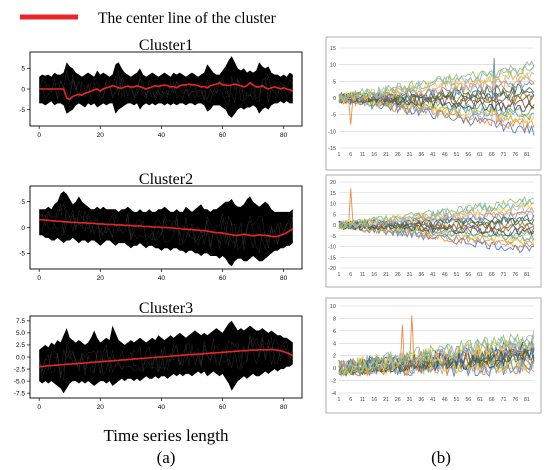 This screenshot has width=550, height=470. What do you see at coordinates (334, 344) in the screenshot?
I see `y-tick-label: 4` at bounding box center [334, 344].